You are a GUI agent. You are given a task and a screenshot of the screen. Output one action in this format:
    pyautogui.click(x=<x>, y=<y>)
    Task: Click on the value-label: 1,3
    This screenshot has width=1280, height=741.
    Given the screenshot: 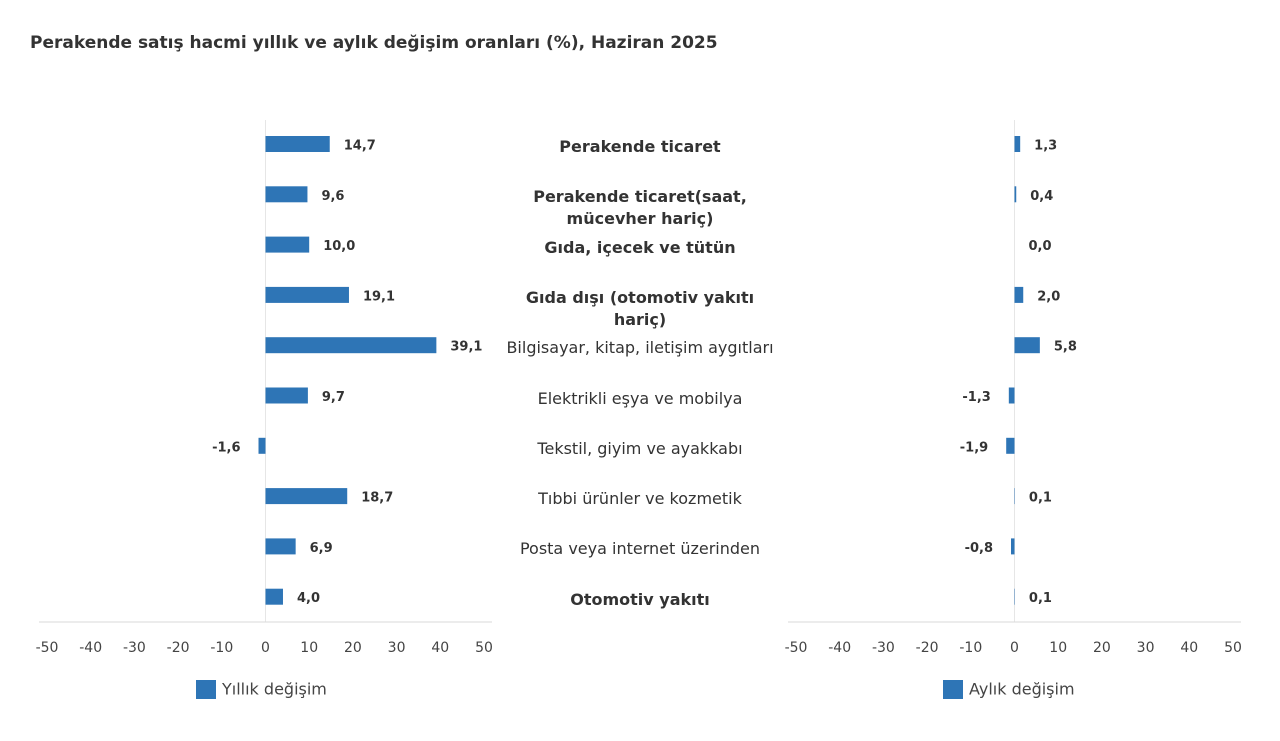 What is the action you would take?
    pyautogui.click(x=1045, y=146)
    